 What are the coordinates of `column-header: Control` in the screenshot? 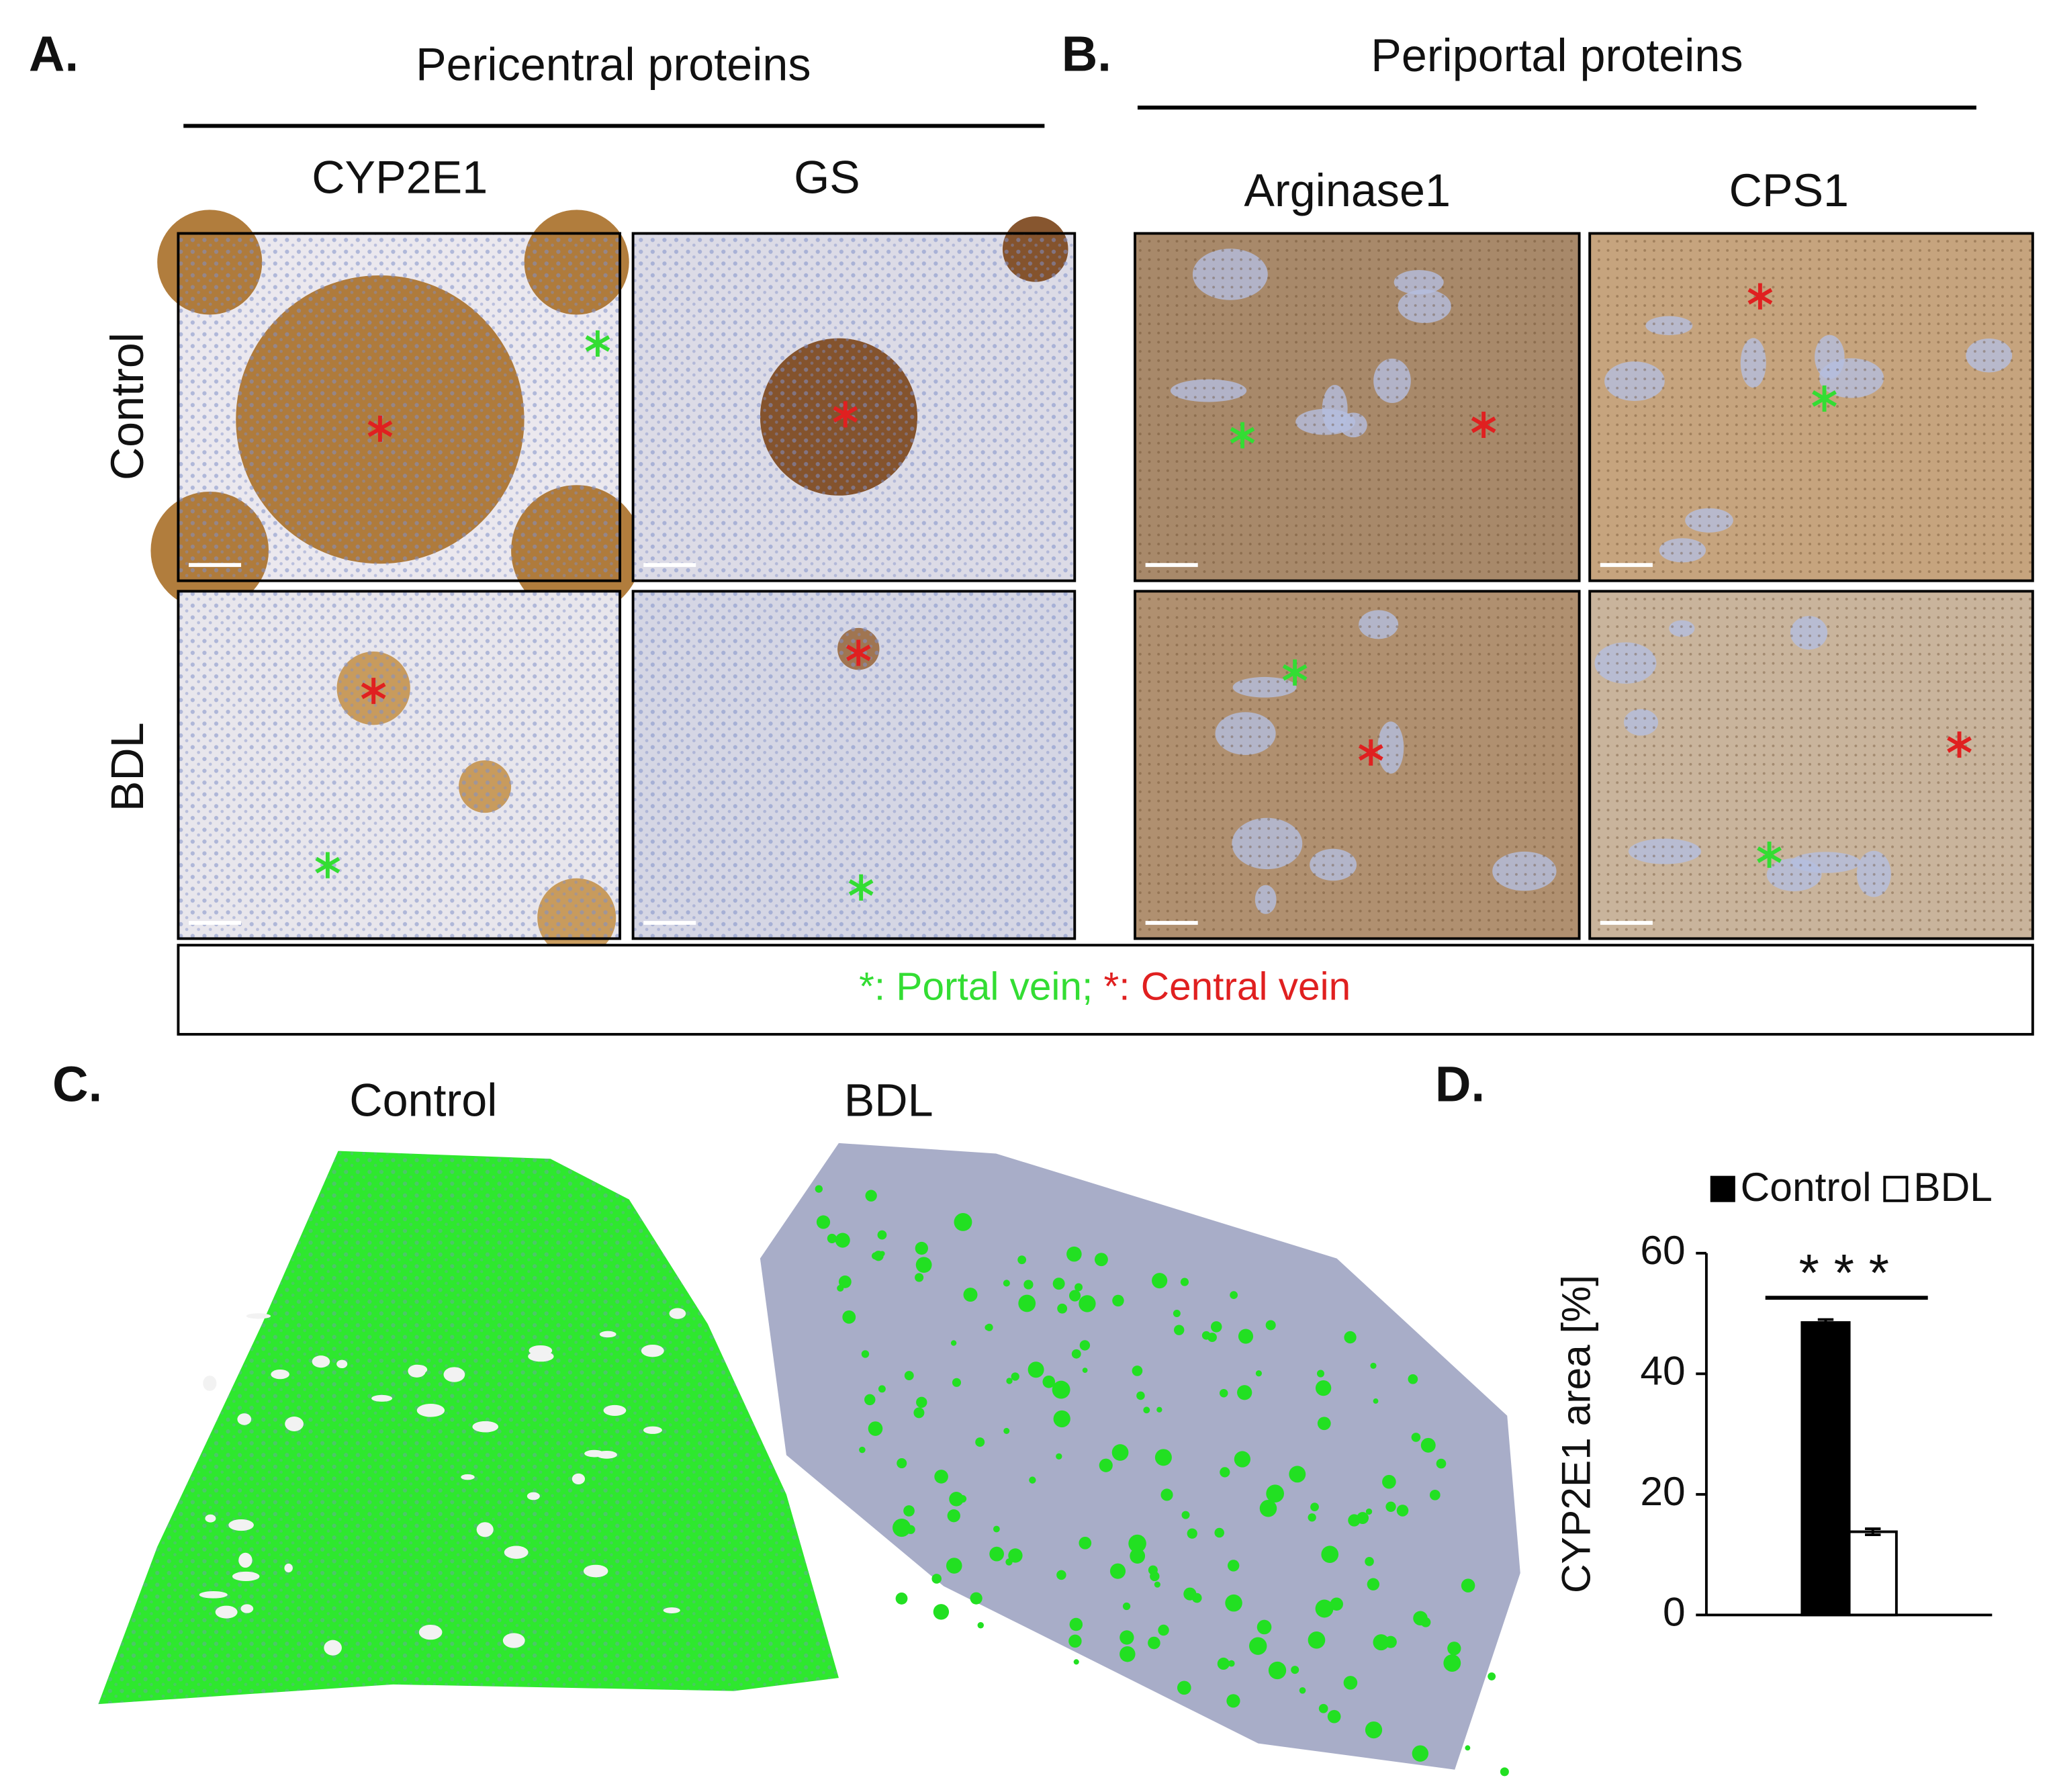 It's located at (423, 1101).